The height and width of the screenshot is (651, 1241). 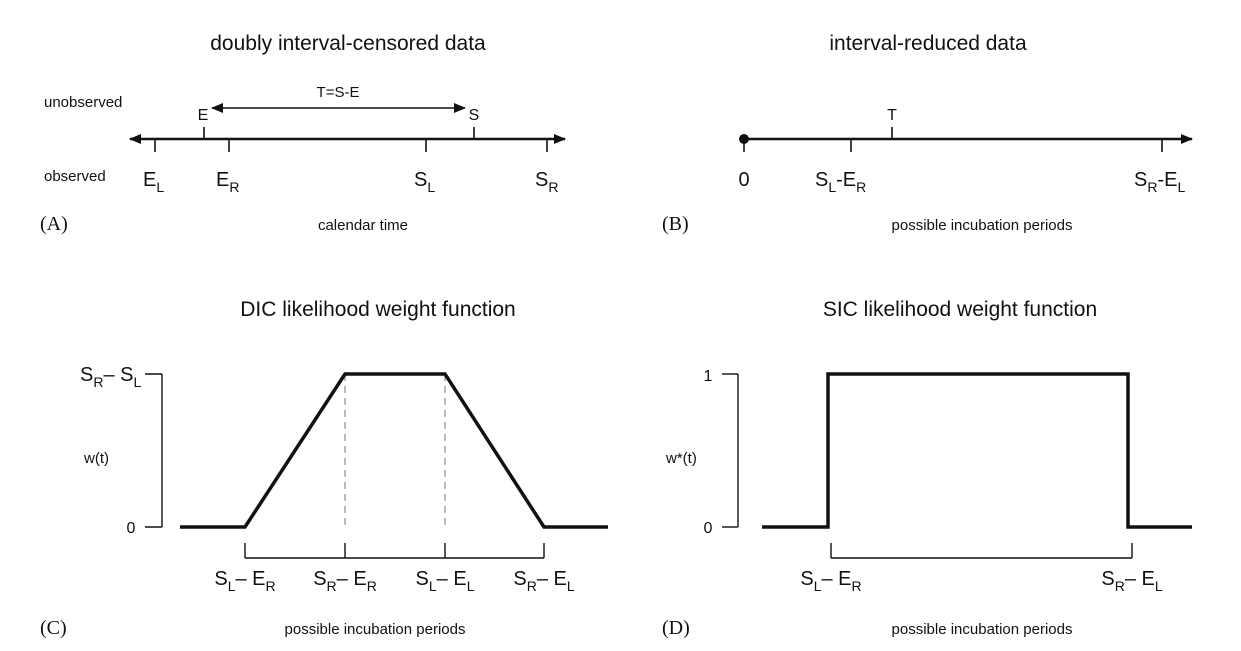 What do you see at coordinates (111, 377) in the screenshot?
I see `y-label-top-c: SR– SL` at bounding box center [111, 377].